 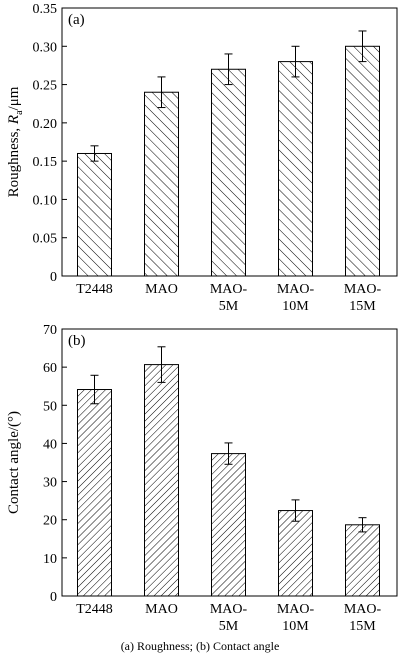 What do you see at coordinates (200, 646) in the screenshot?
I see `figure-caption: (a) Roughness; (b) Contact angle` at bounding box center [200, 646].